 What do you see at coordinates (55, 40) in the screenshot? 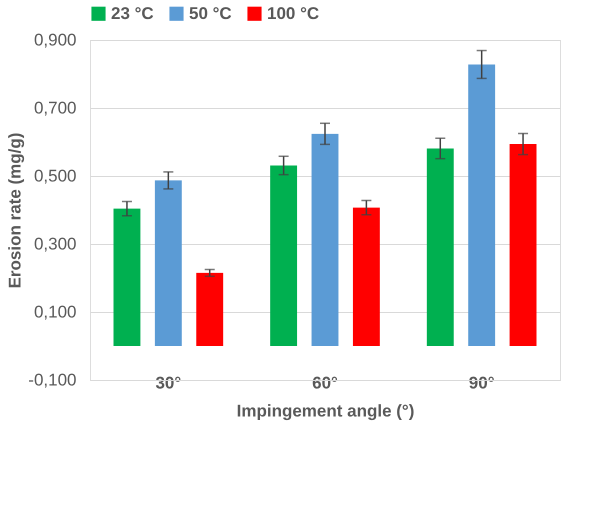
I see `y-tick-label: 0,900` at bounding box center [55, 40].